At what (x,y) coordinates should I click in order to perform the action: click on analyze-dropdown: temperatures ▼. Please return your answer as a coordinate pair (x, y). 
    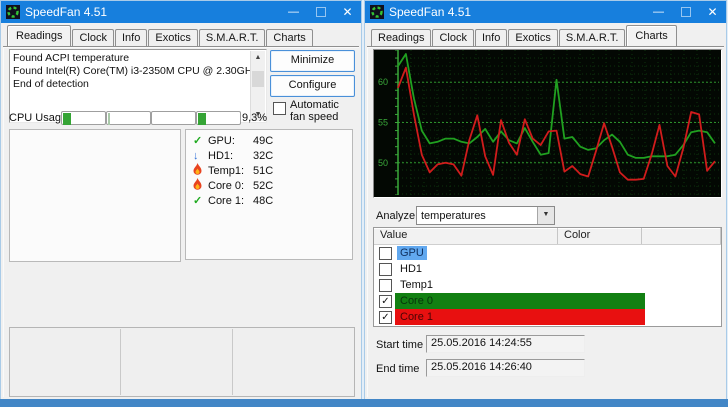
    Looking at the image, I should click on (485, 215).